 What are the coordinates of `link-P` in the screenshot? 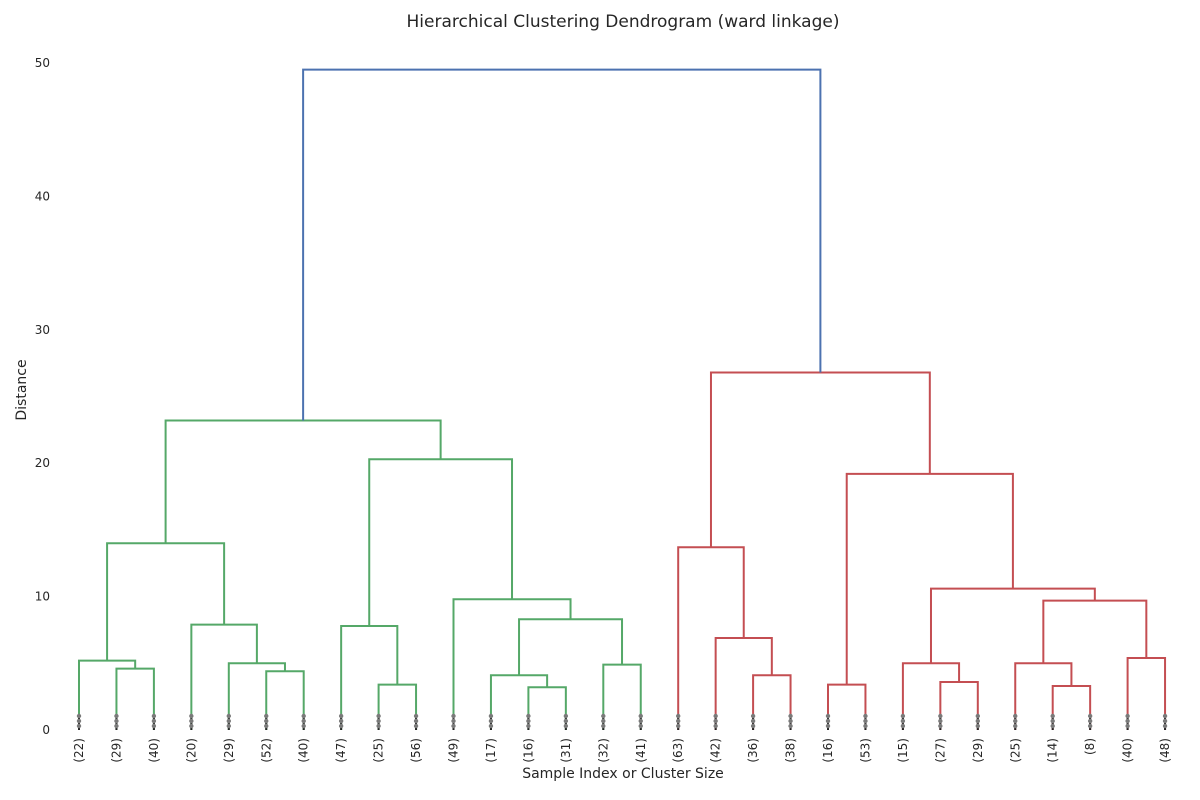 It's located at (772, 702).